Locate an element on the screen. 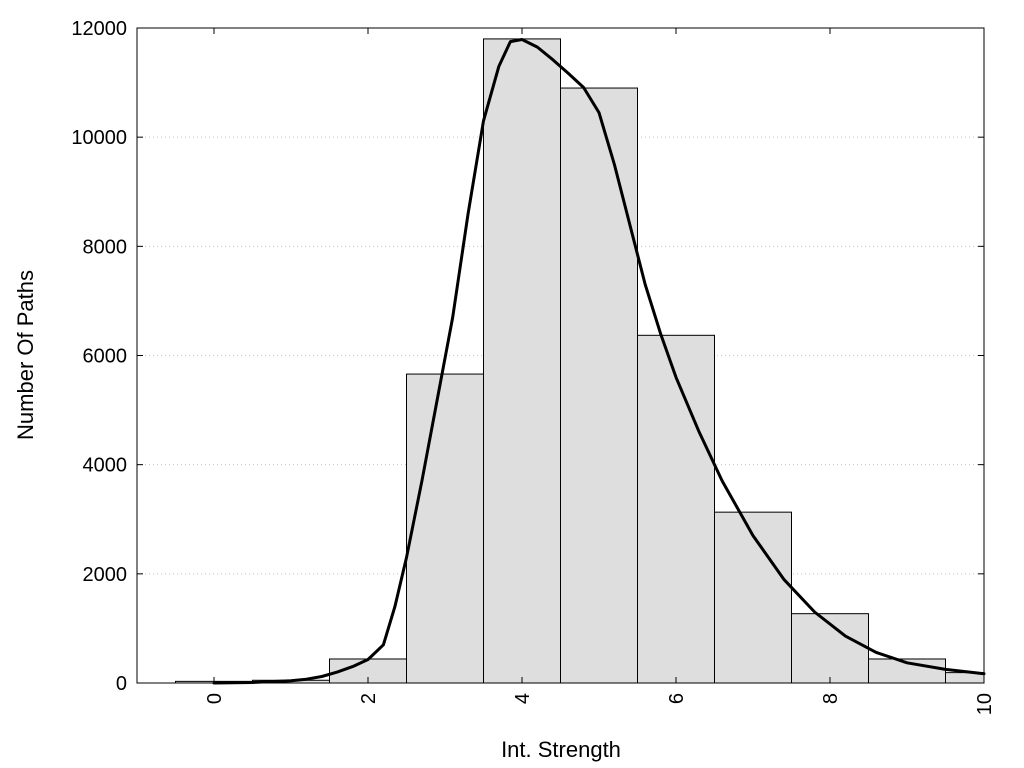 This screenshot has height=768, width=1024. x-tick-label: 2 is located at coordinates (369, 698).